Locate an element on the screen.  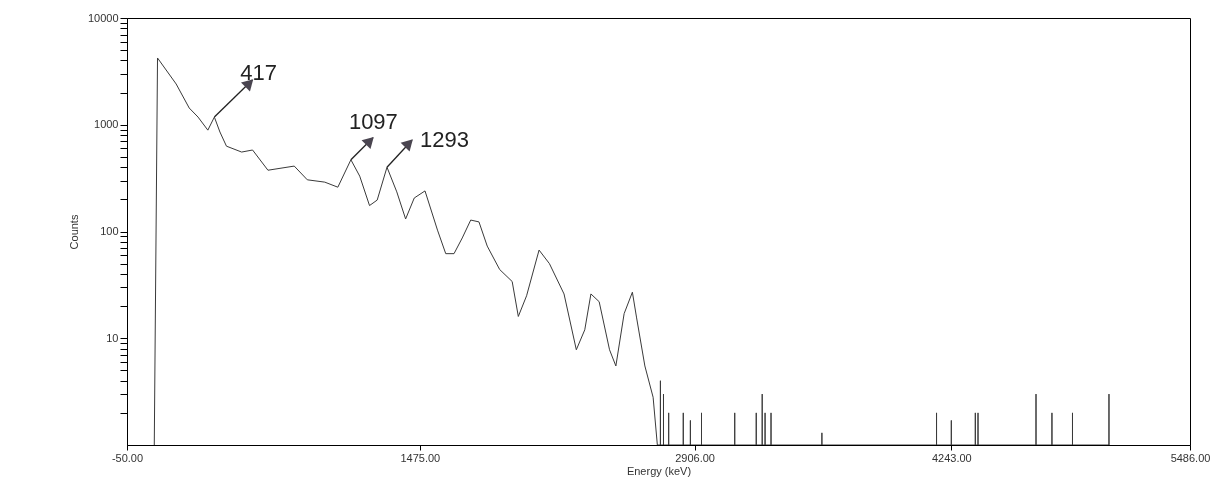
y-axis-title: Counts is located at coordinates (73, 232).